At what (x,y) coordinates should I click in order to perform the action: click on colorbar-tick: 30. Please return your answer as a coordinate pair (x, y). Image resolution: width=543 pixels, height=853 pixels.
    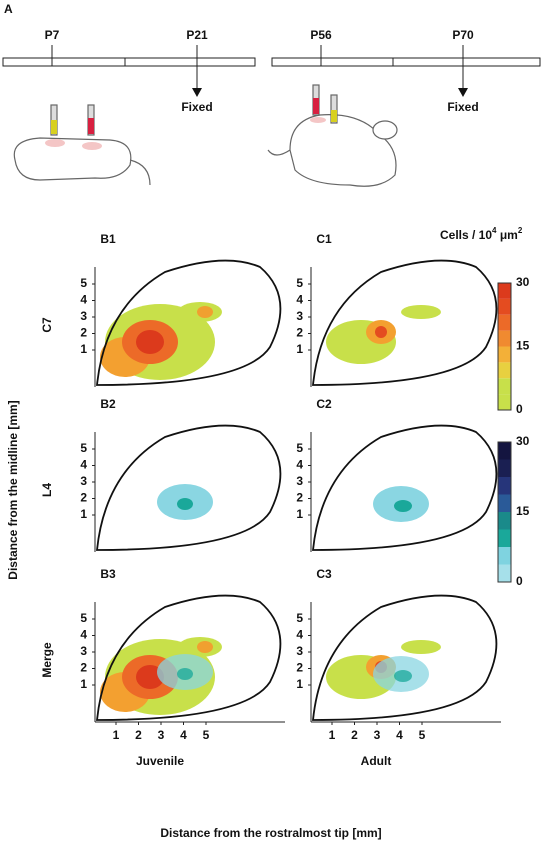
    Looking at the image, I should click on (523, 282).